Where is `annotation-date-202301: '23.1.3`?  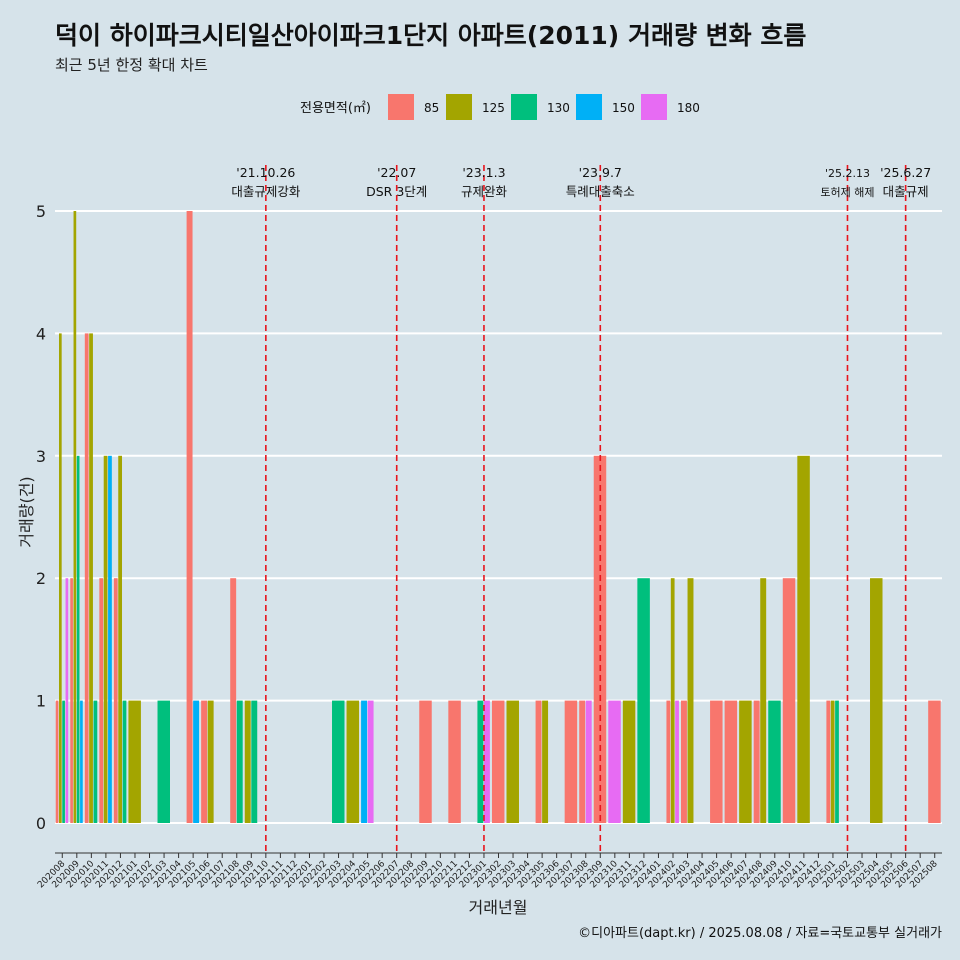
annotation-date-202301: '23.1.3 is located at coordinates (483, 172).